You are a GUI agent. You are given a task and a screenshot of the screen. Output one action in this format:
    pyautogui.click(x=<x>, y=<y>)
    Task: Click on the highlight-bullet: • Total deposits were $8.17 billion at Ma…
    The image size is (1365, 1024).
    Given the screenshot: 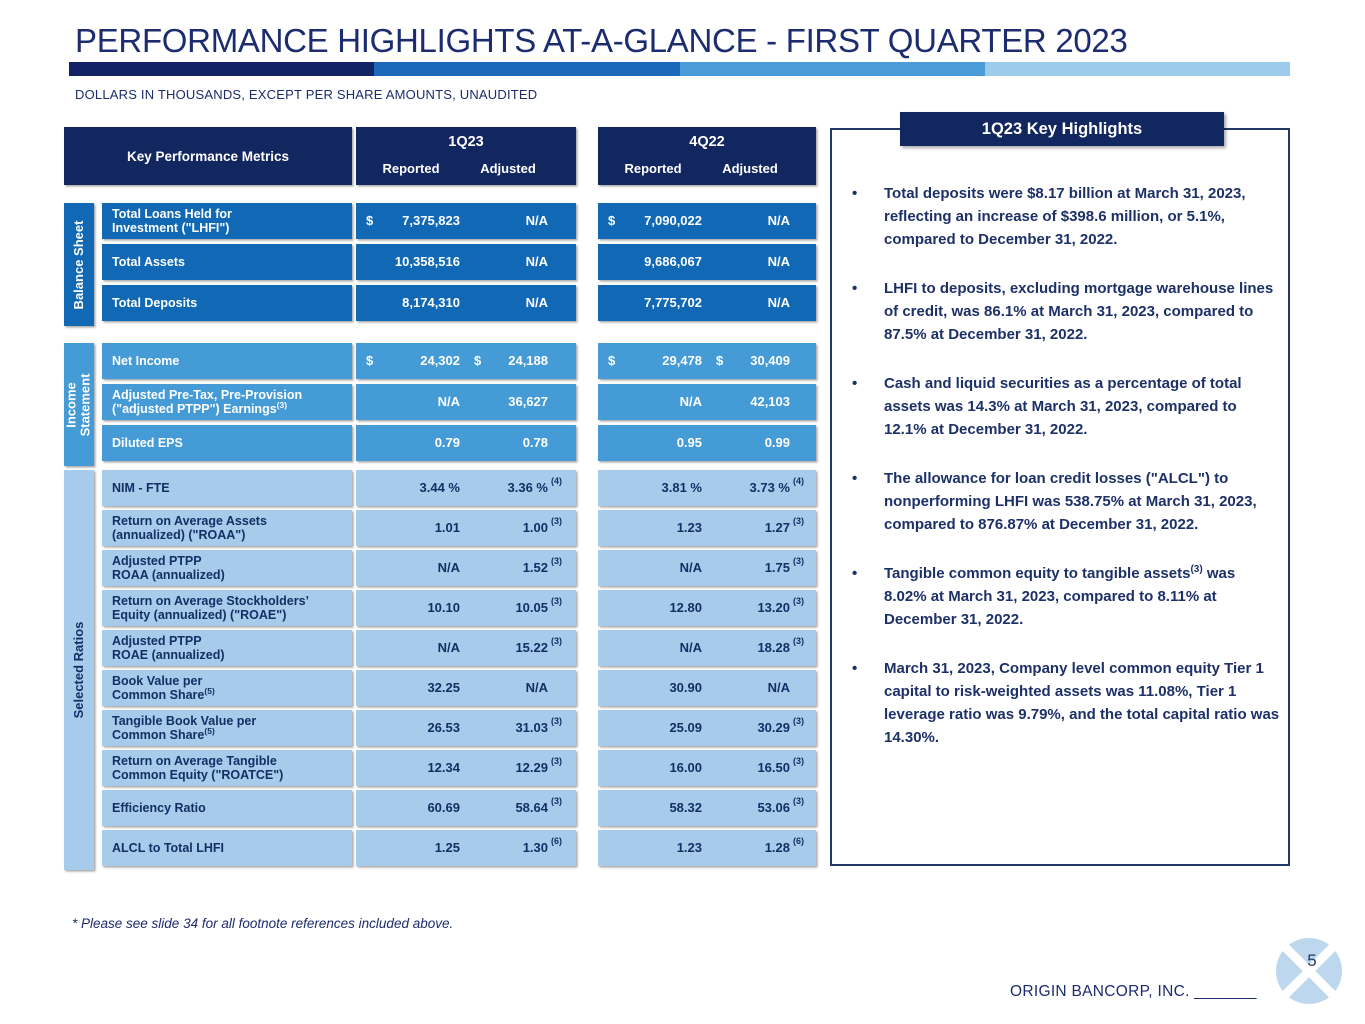 What is the action you would take?
    pyautogui.click(x=1066, y=216)
    